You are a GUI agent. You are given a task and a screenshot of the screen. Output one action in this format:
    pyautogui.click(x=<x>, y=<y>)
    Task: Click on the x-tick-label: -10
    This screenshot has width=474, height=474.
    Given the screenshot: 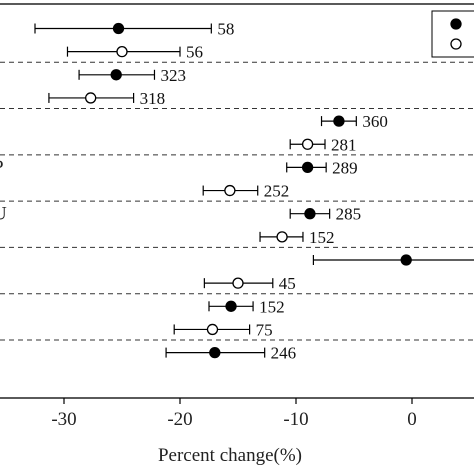 What is the action you would take?
    pyautogui.click(x=295, y=419)
    